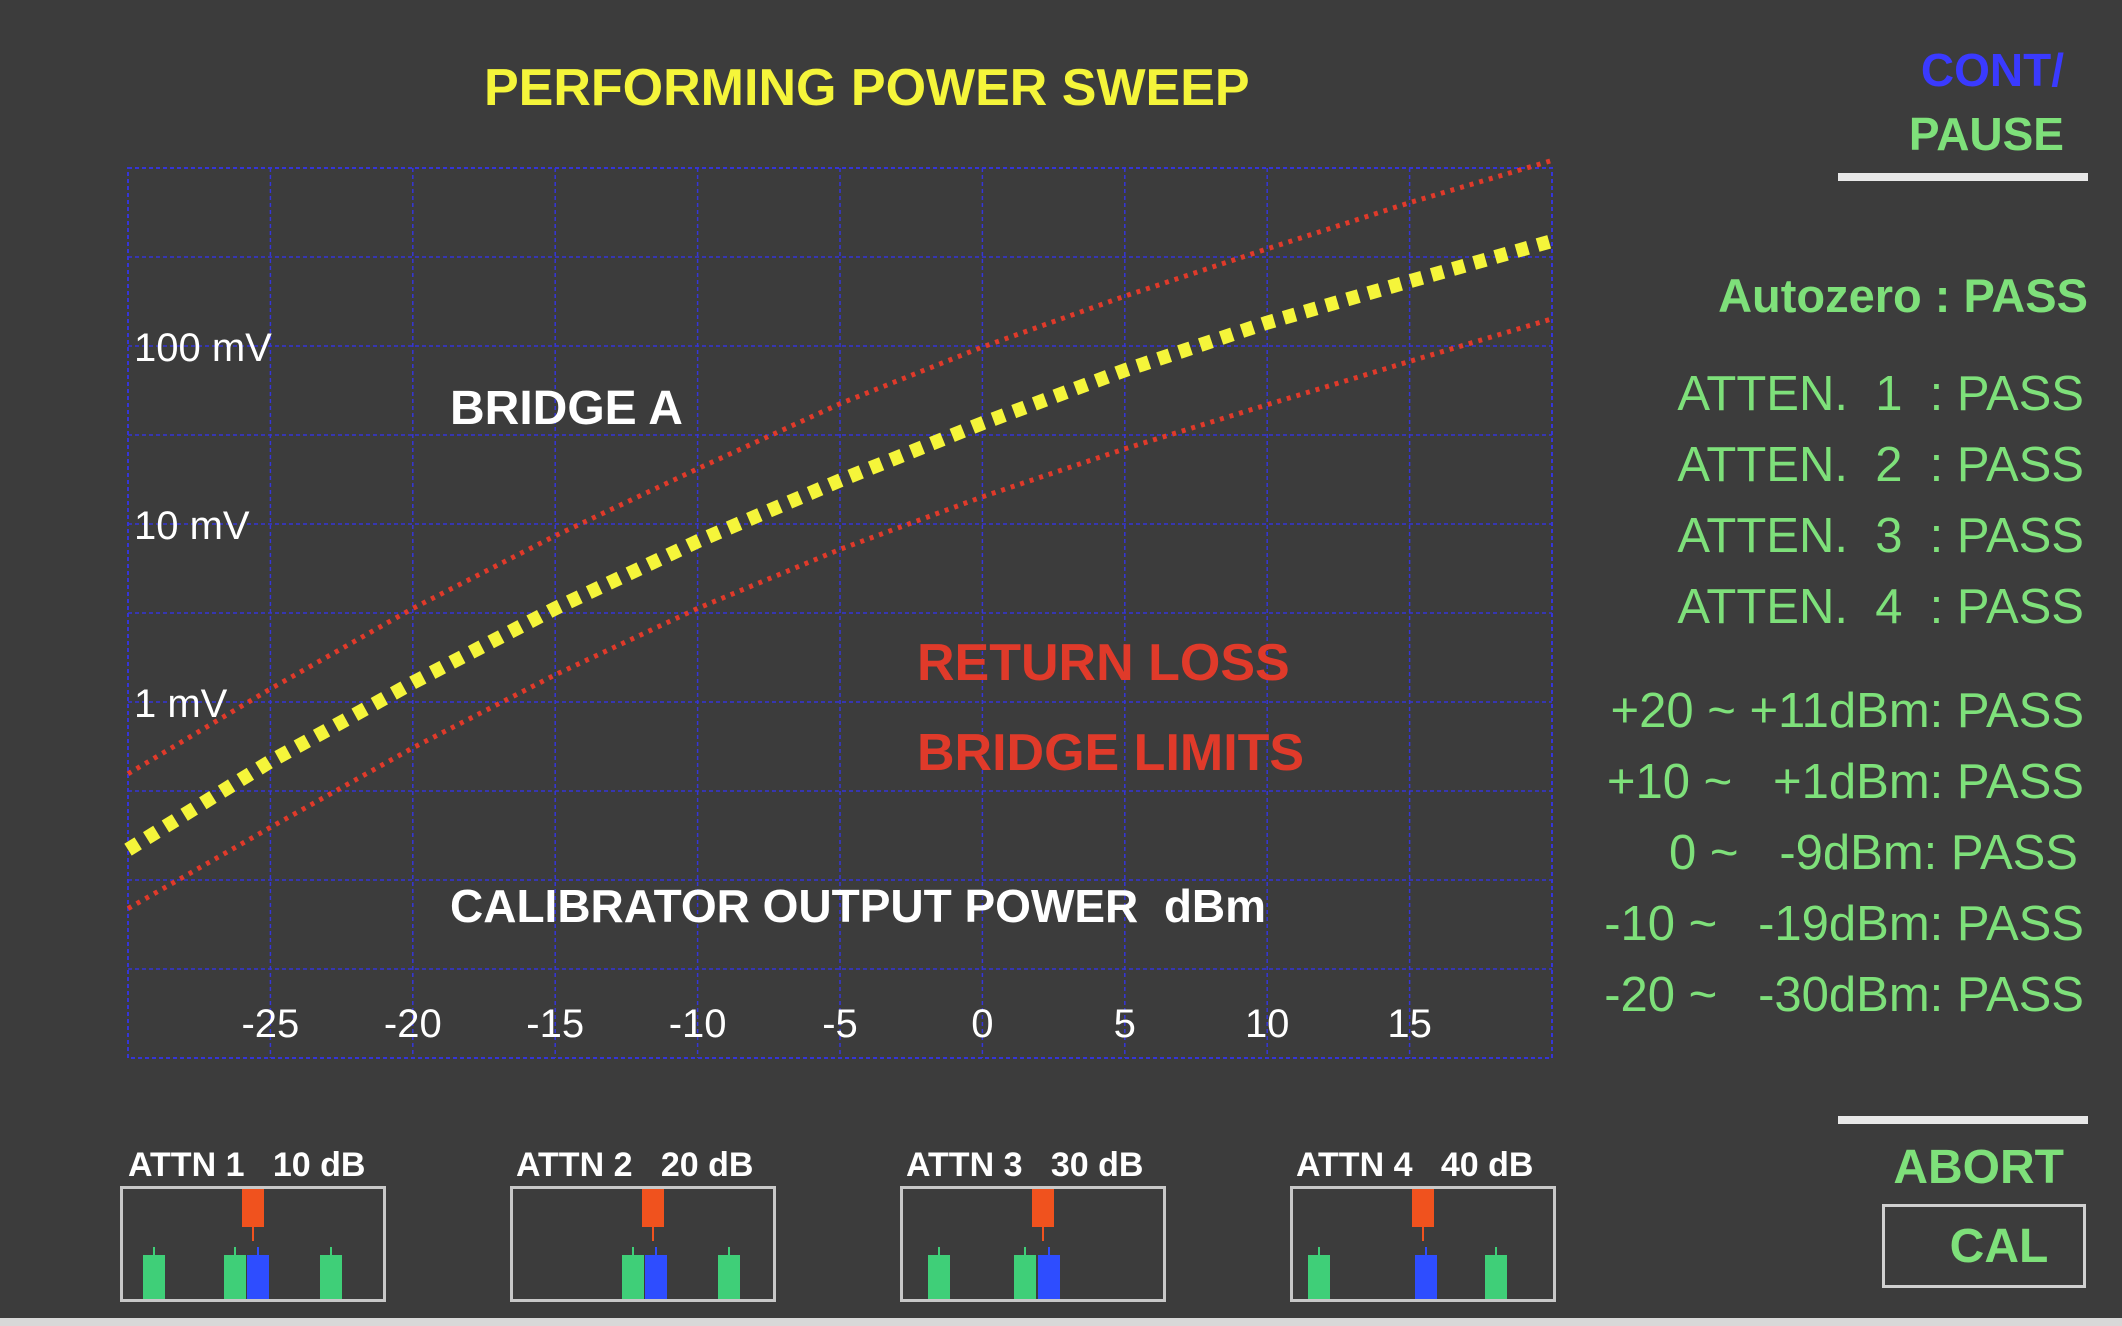  Describe the element at coordinates (1880, 607) in the screenshot. I see `atten-4-status: ATTEN. 4 : PASS` at that location.